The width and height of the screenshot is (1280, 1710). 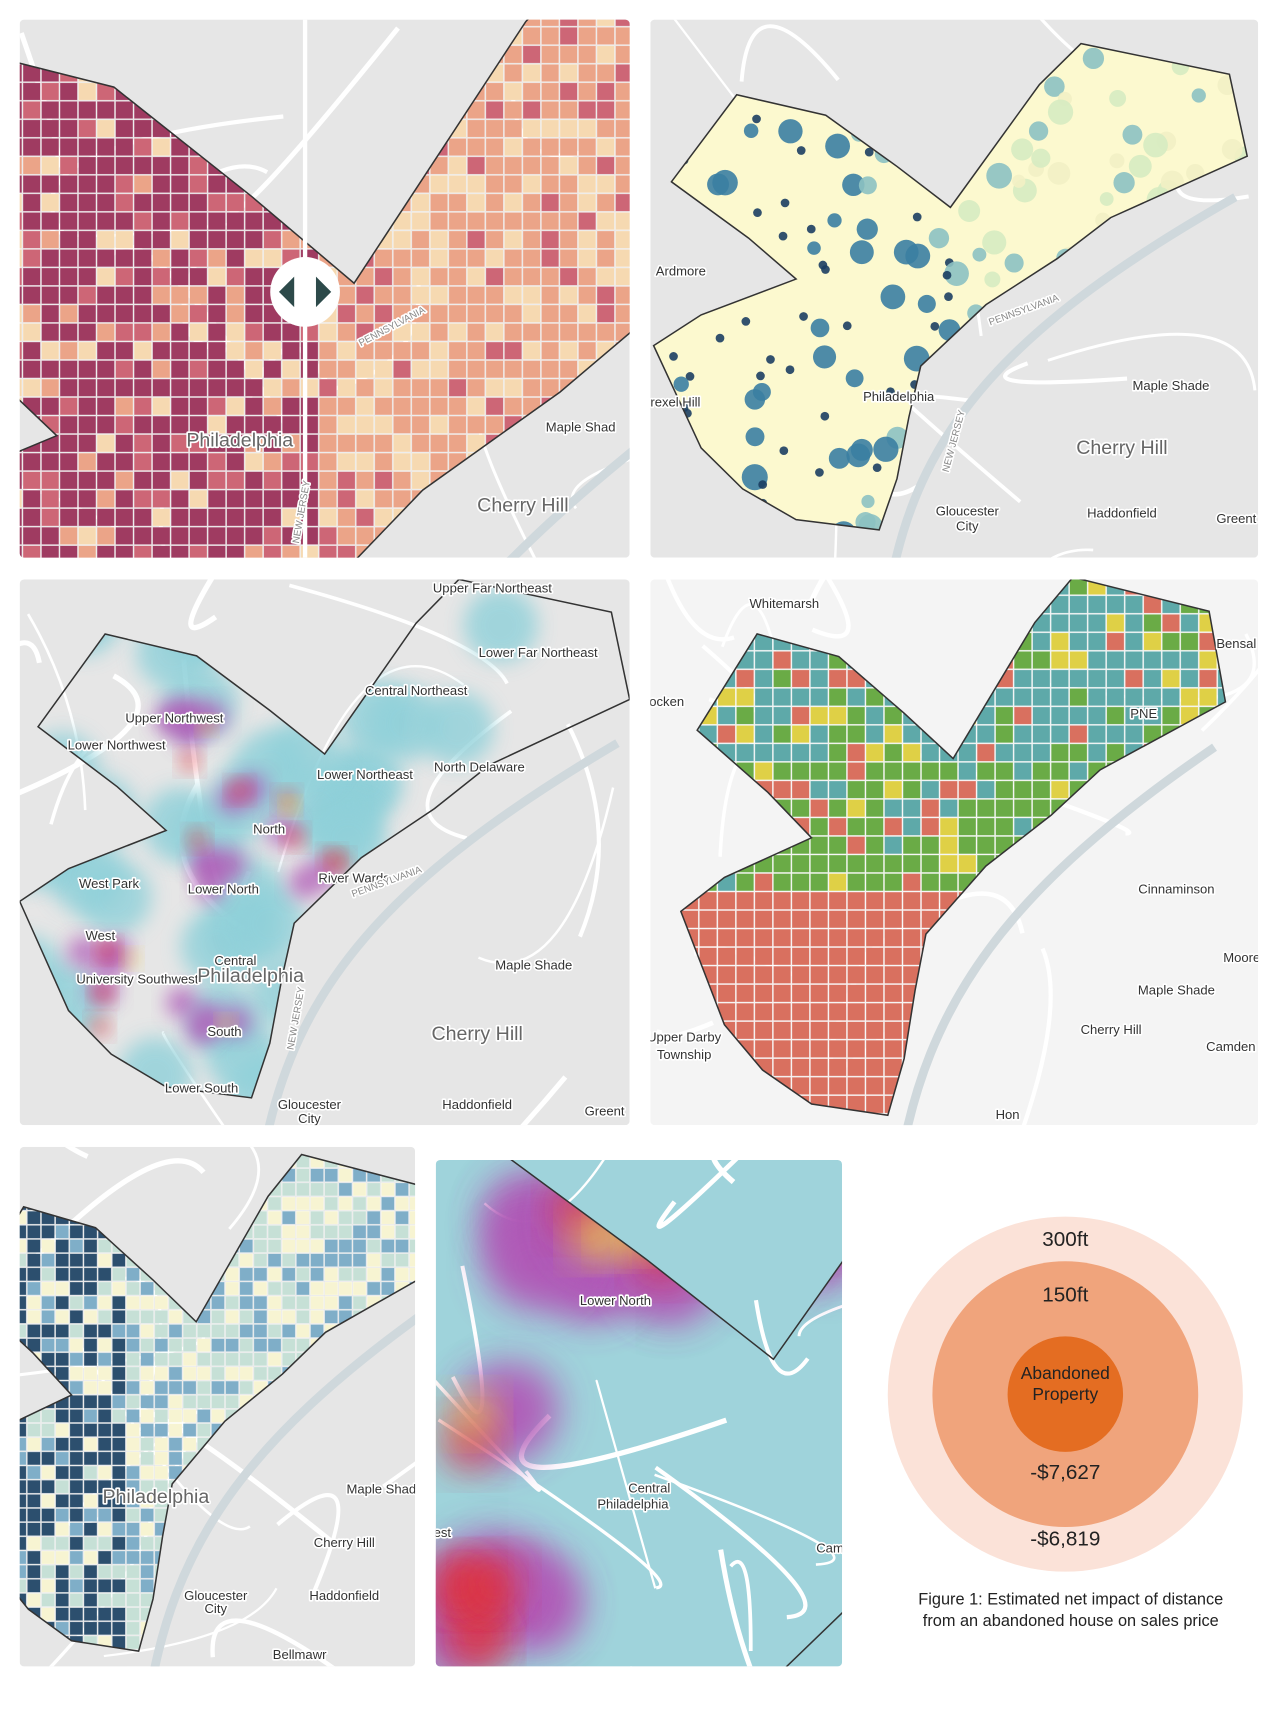 I want to click on map-label: Central, so click(x=235, y=960).